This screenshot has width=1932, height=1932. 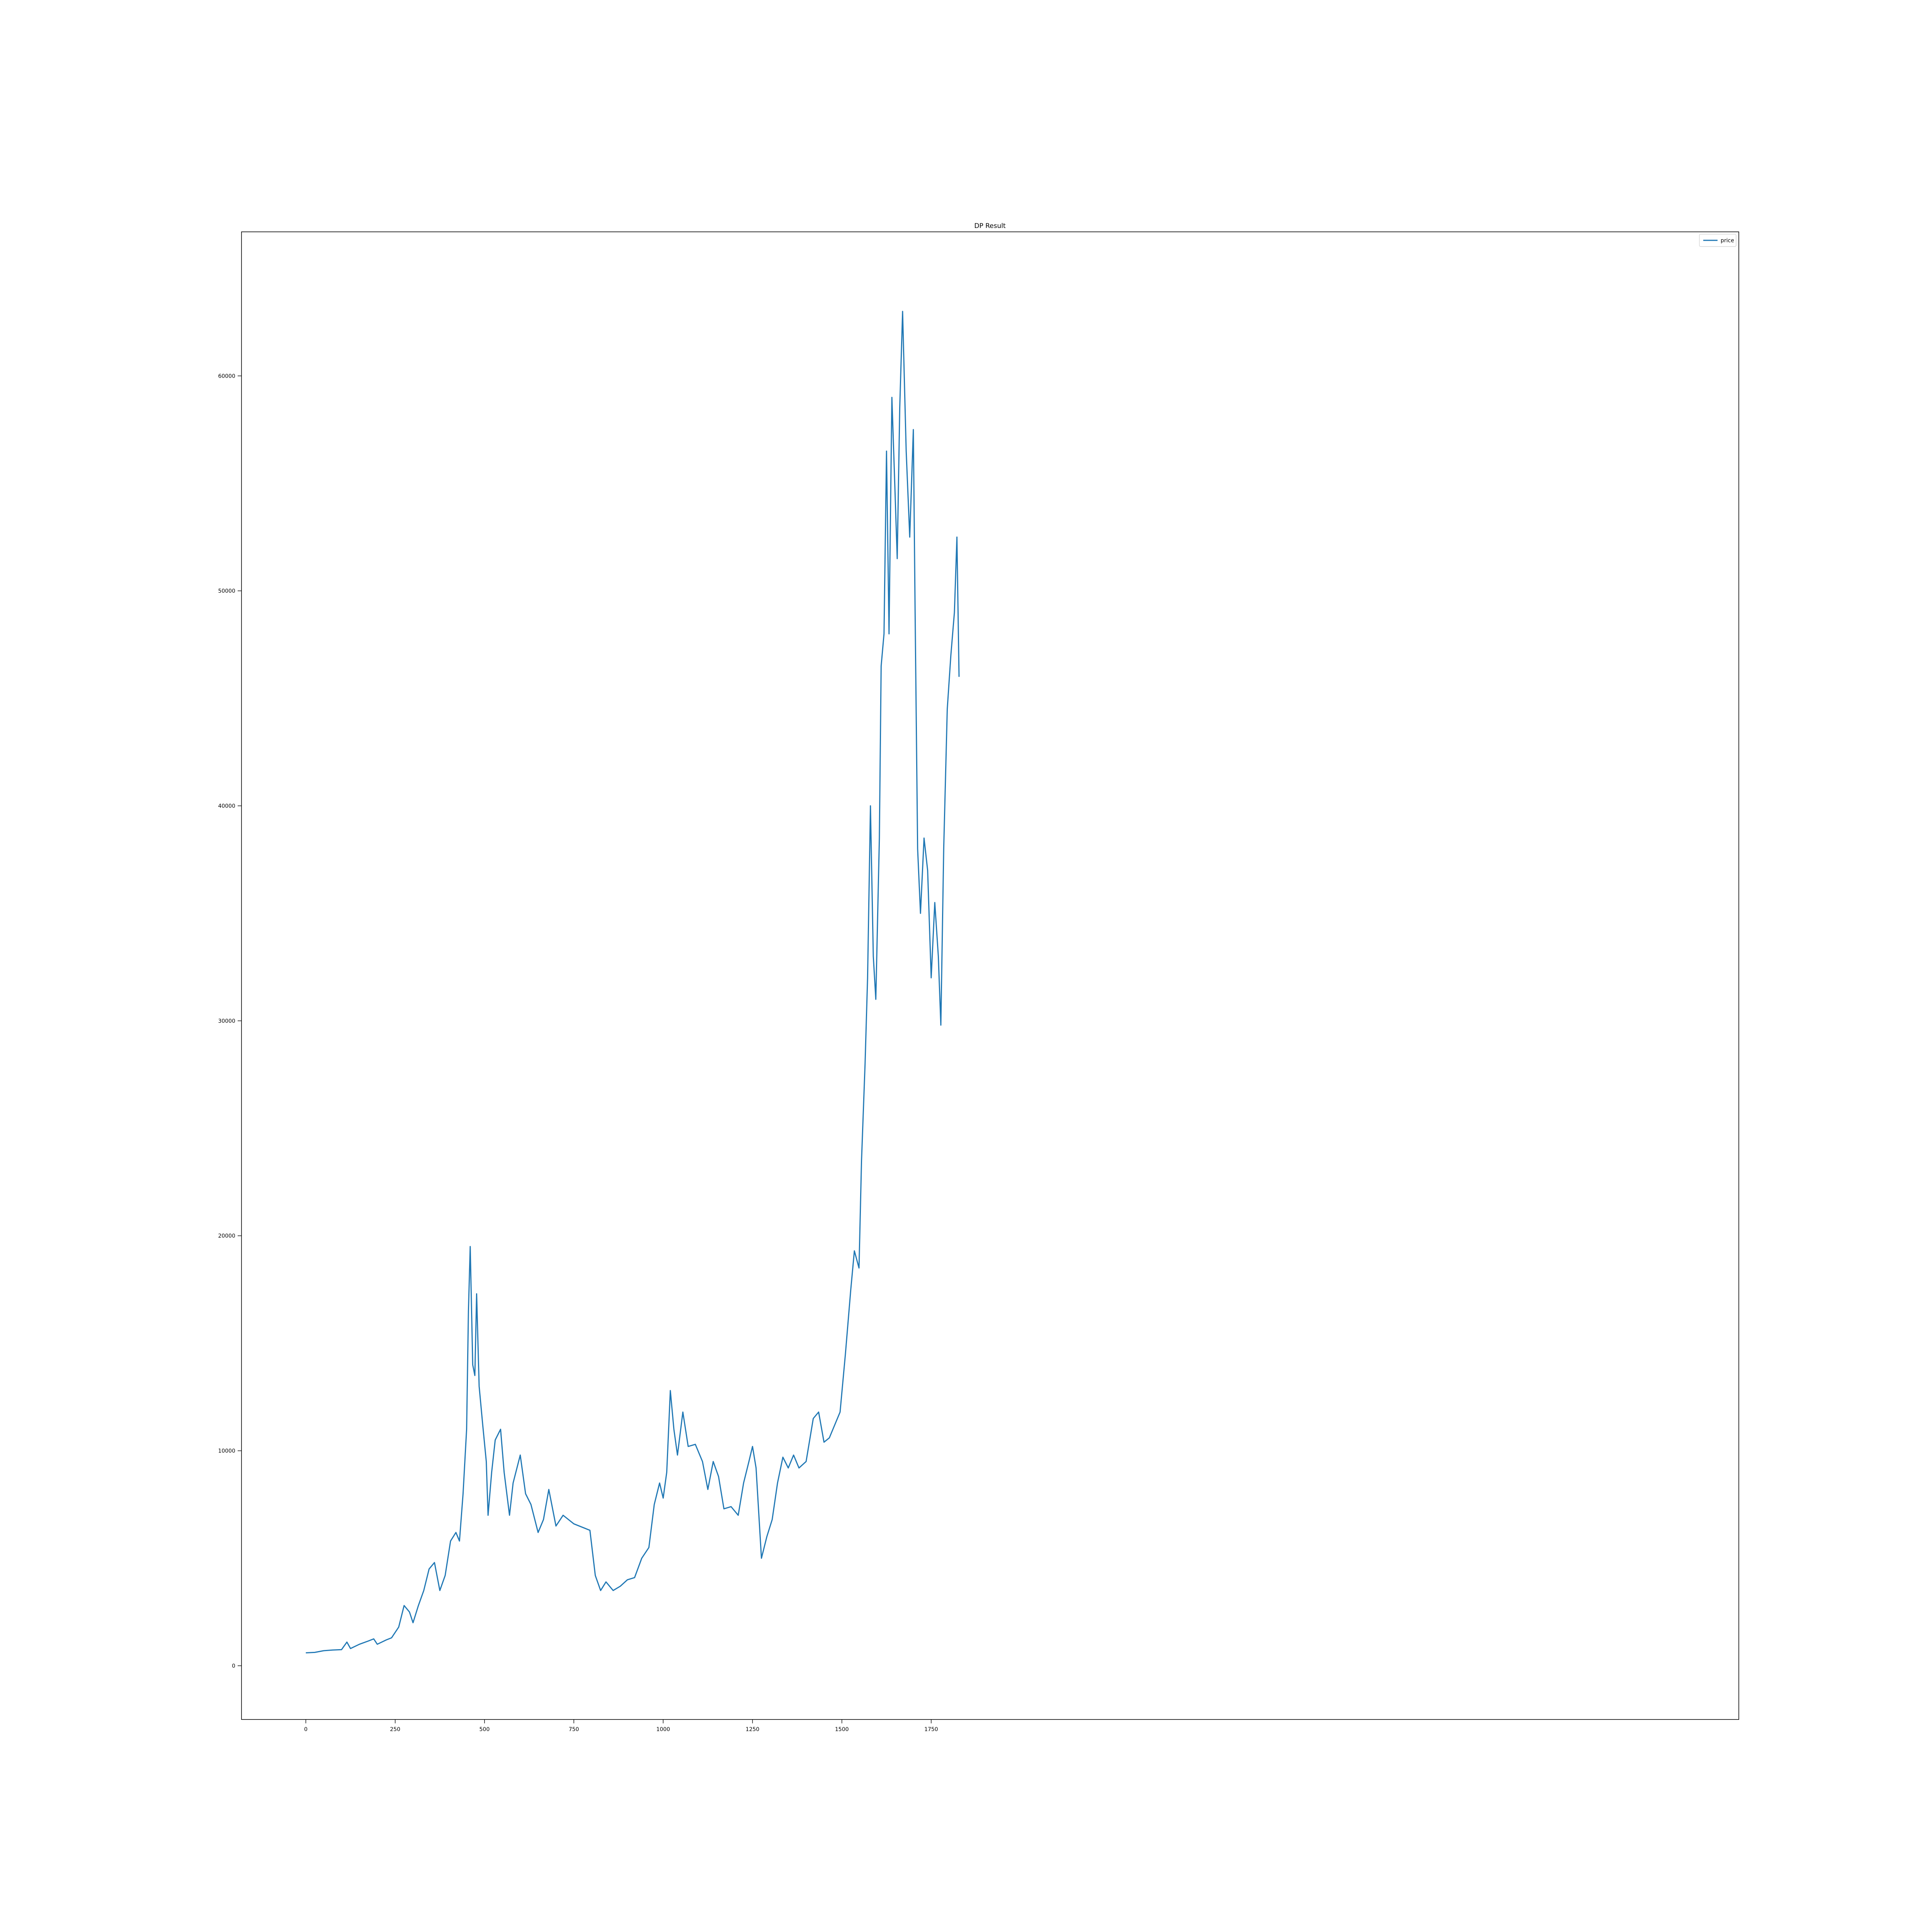 I want to click on y-tick-label: 20000, so click(x=227, y=1236).